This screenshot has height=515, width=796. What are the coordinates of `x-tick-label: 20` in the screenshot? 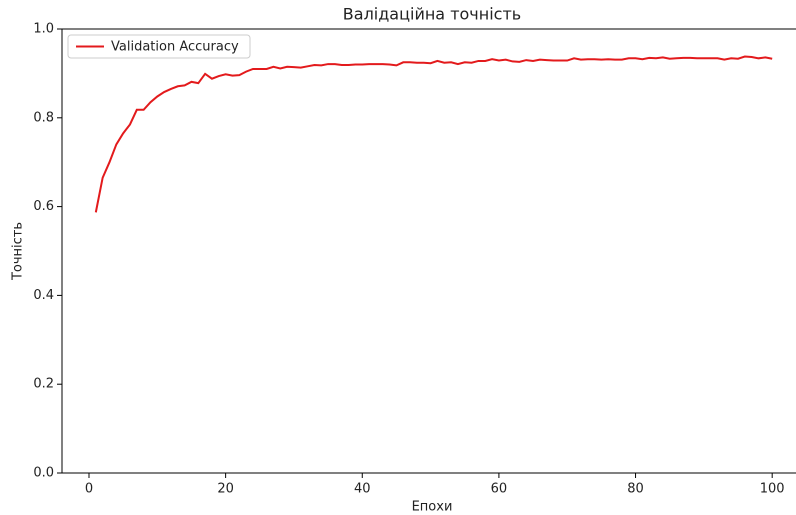 It's located at (225, 489).